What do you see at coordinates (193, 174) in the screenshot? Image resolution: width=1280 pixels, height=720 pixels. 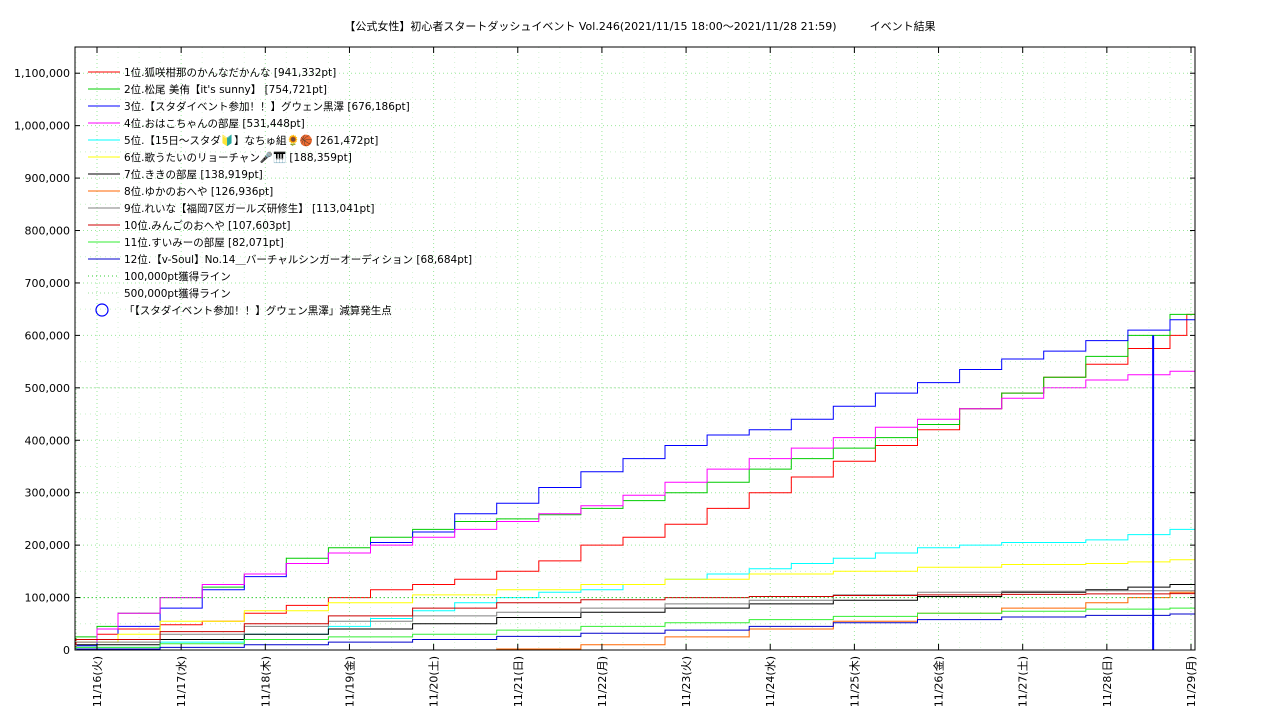 I see `legend-entry: 7位.ききの部屋 [138,919pt]` at bounding box center [193, 174].